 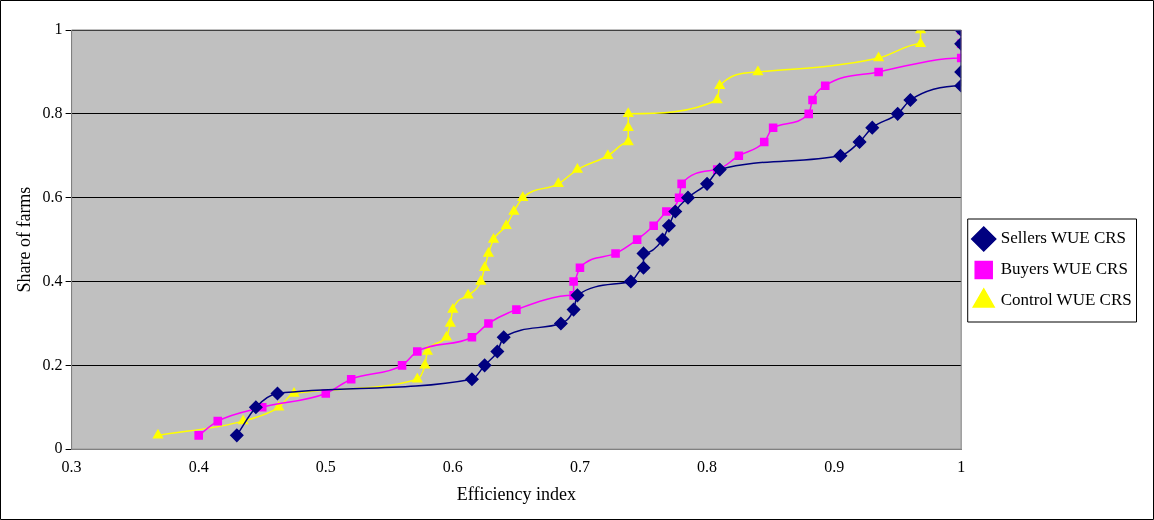 I want to click on legend-label: Control WUE CRS, so click(x=1066, y=300).